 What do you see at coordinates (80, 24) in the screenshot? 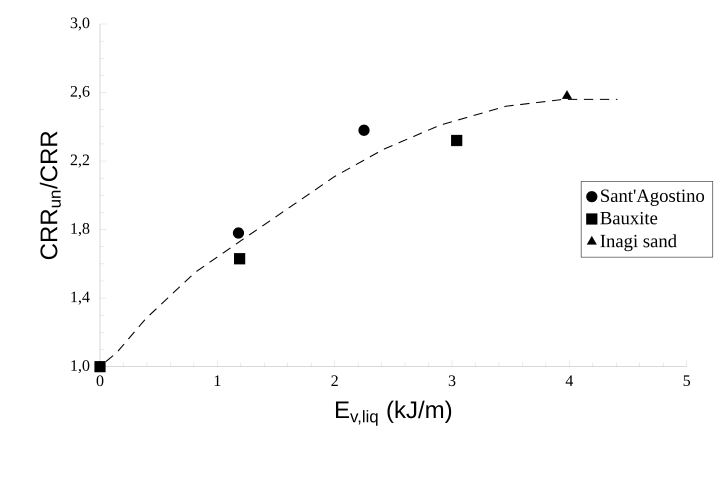
I see `y-tick-label: 3,0` at bounding box center [80, 24].